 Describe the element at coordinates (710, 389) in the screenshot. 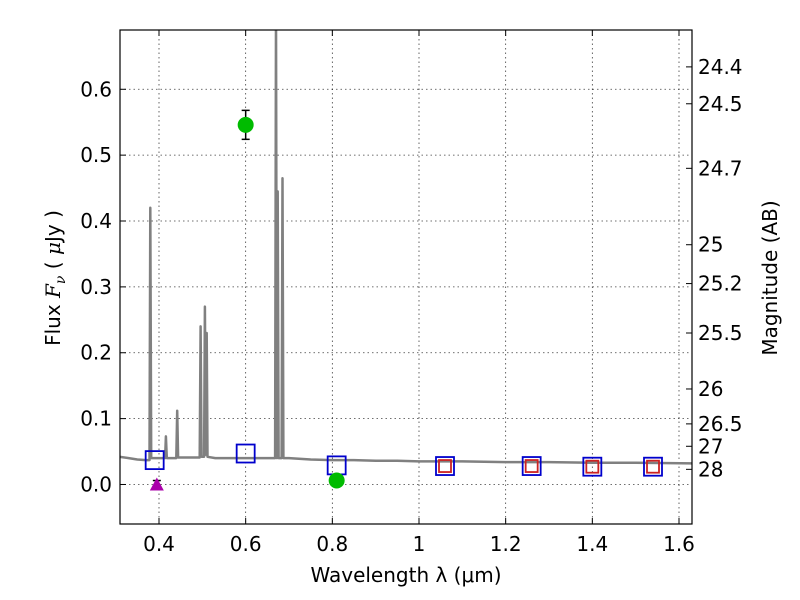

I see `mag-tick-label: 26` at that location.